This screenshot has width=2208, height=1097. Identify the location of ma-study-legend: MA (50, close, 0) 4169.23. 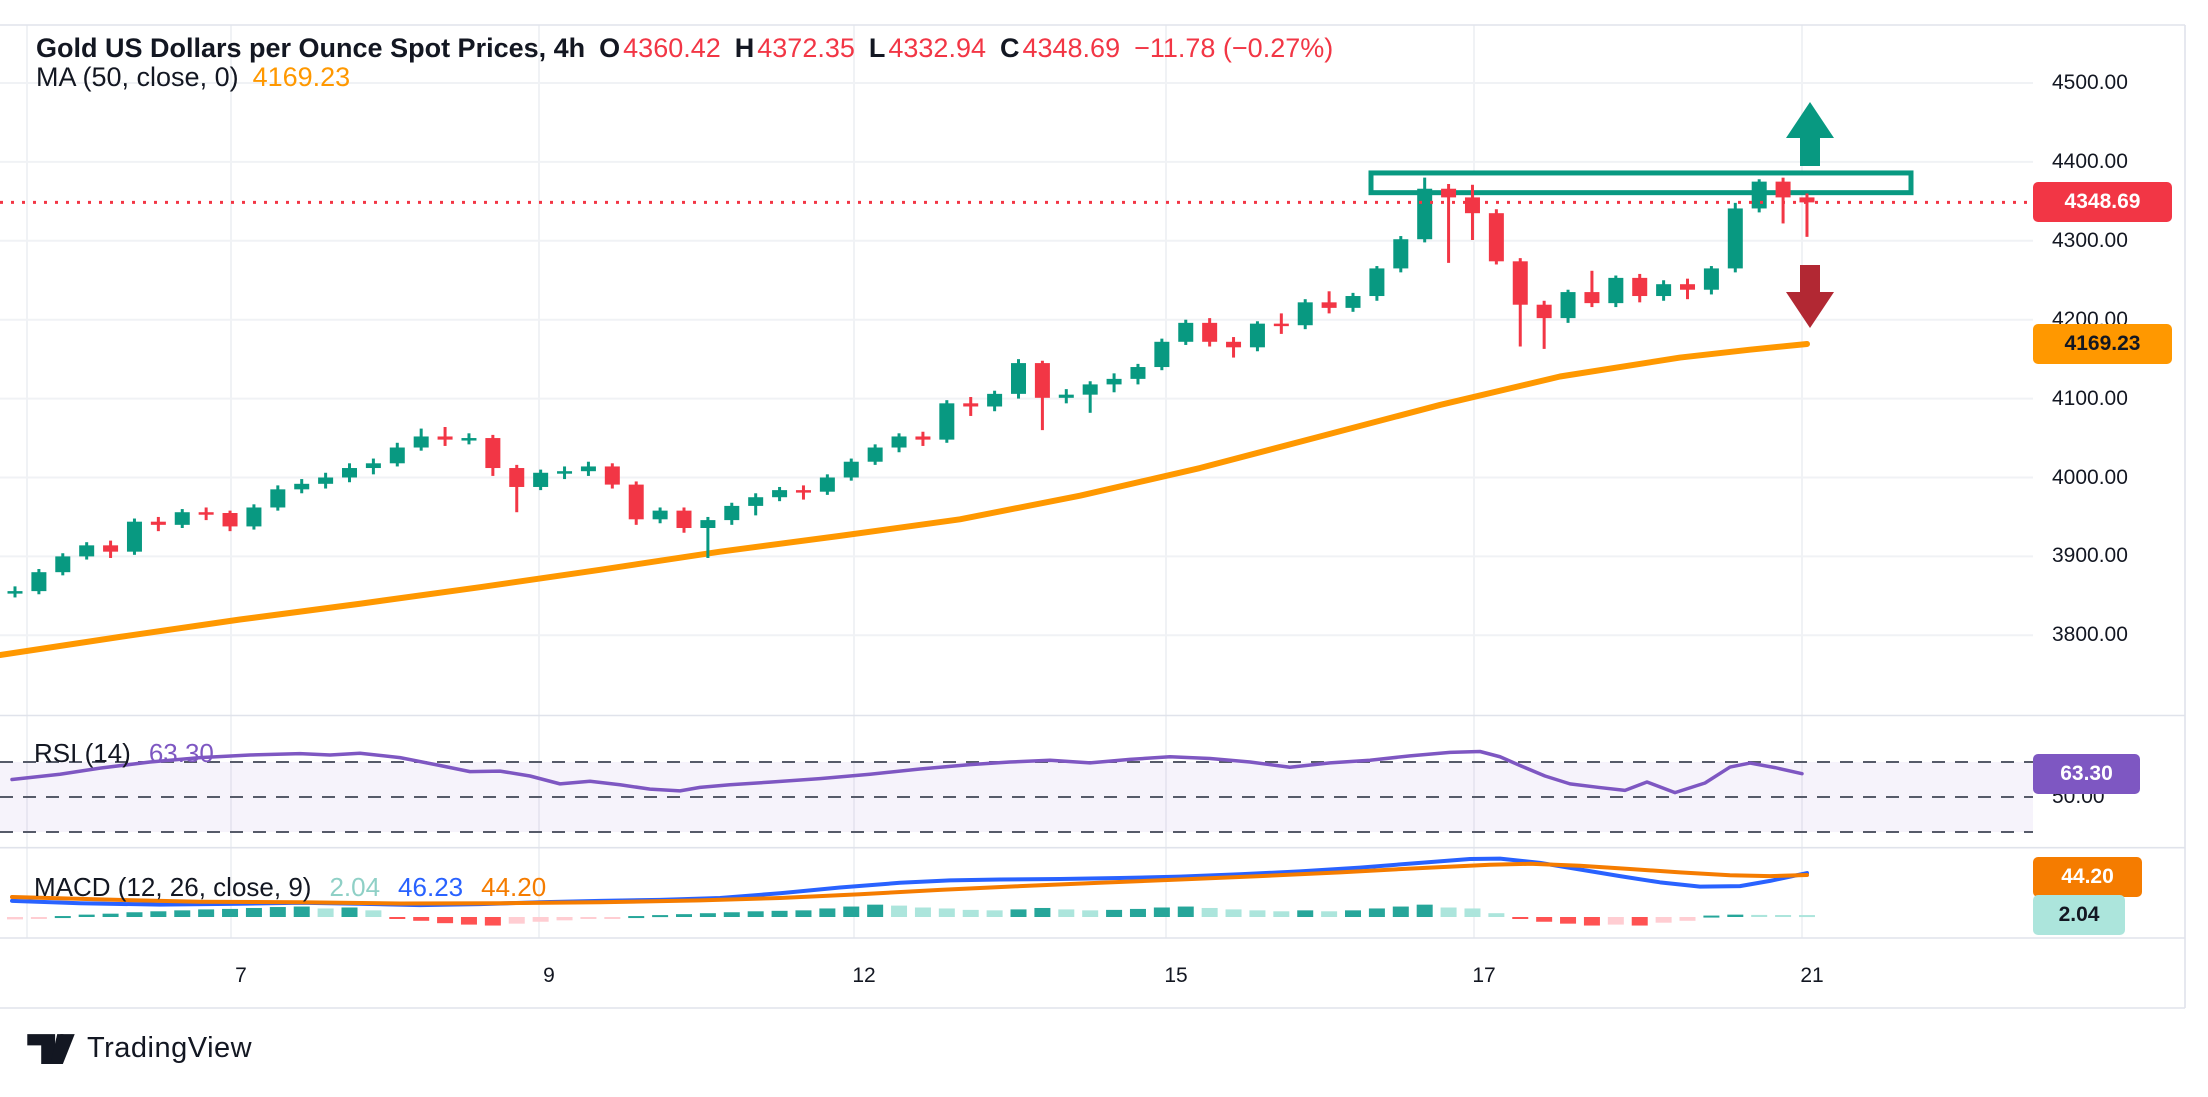
(193, 77).